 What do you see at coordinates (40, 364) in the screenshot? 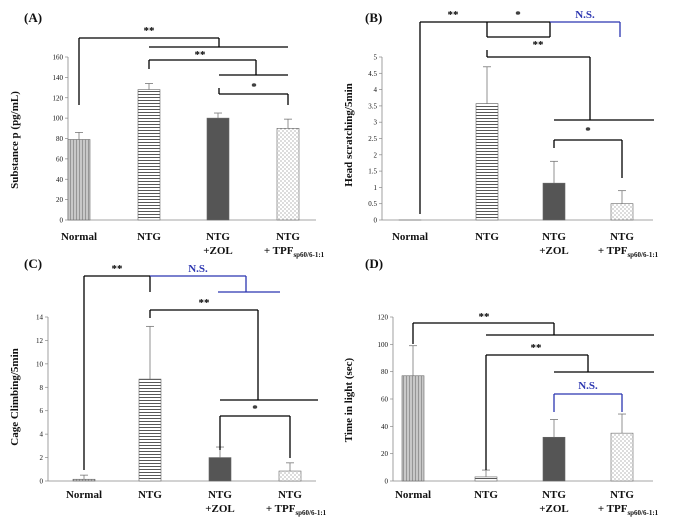
I see `y-tick-label: 10` at bounding box center [40, 364].